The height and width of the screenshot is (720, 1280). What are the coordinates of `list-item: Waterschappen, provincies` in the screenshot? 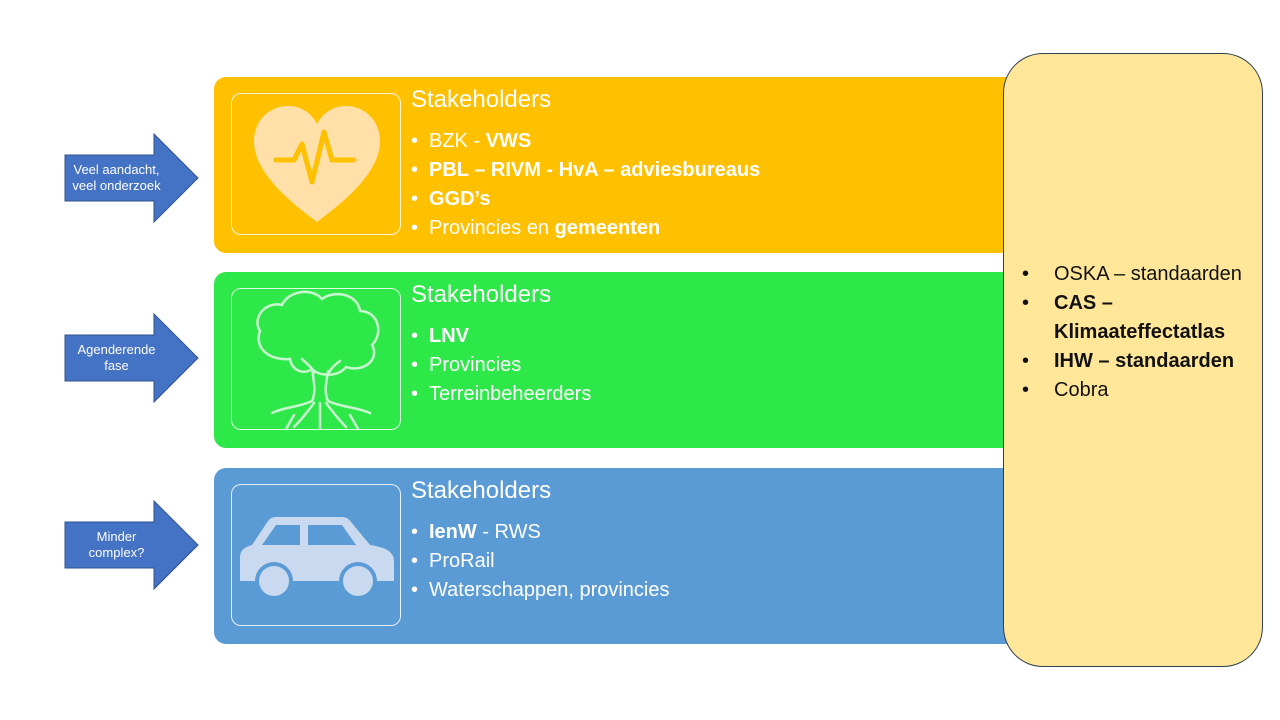 It's located at (540, 590).